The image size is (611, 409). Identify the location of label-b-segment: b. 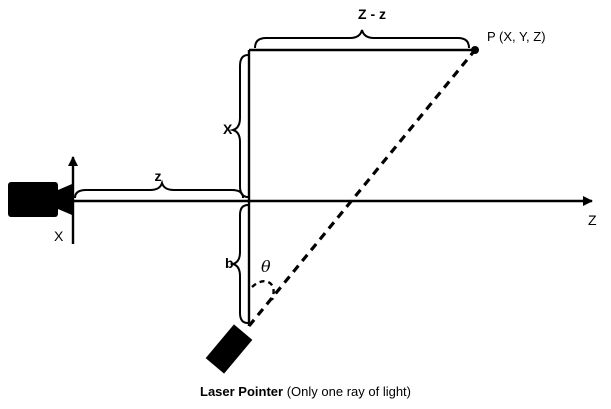
(229, 263).